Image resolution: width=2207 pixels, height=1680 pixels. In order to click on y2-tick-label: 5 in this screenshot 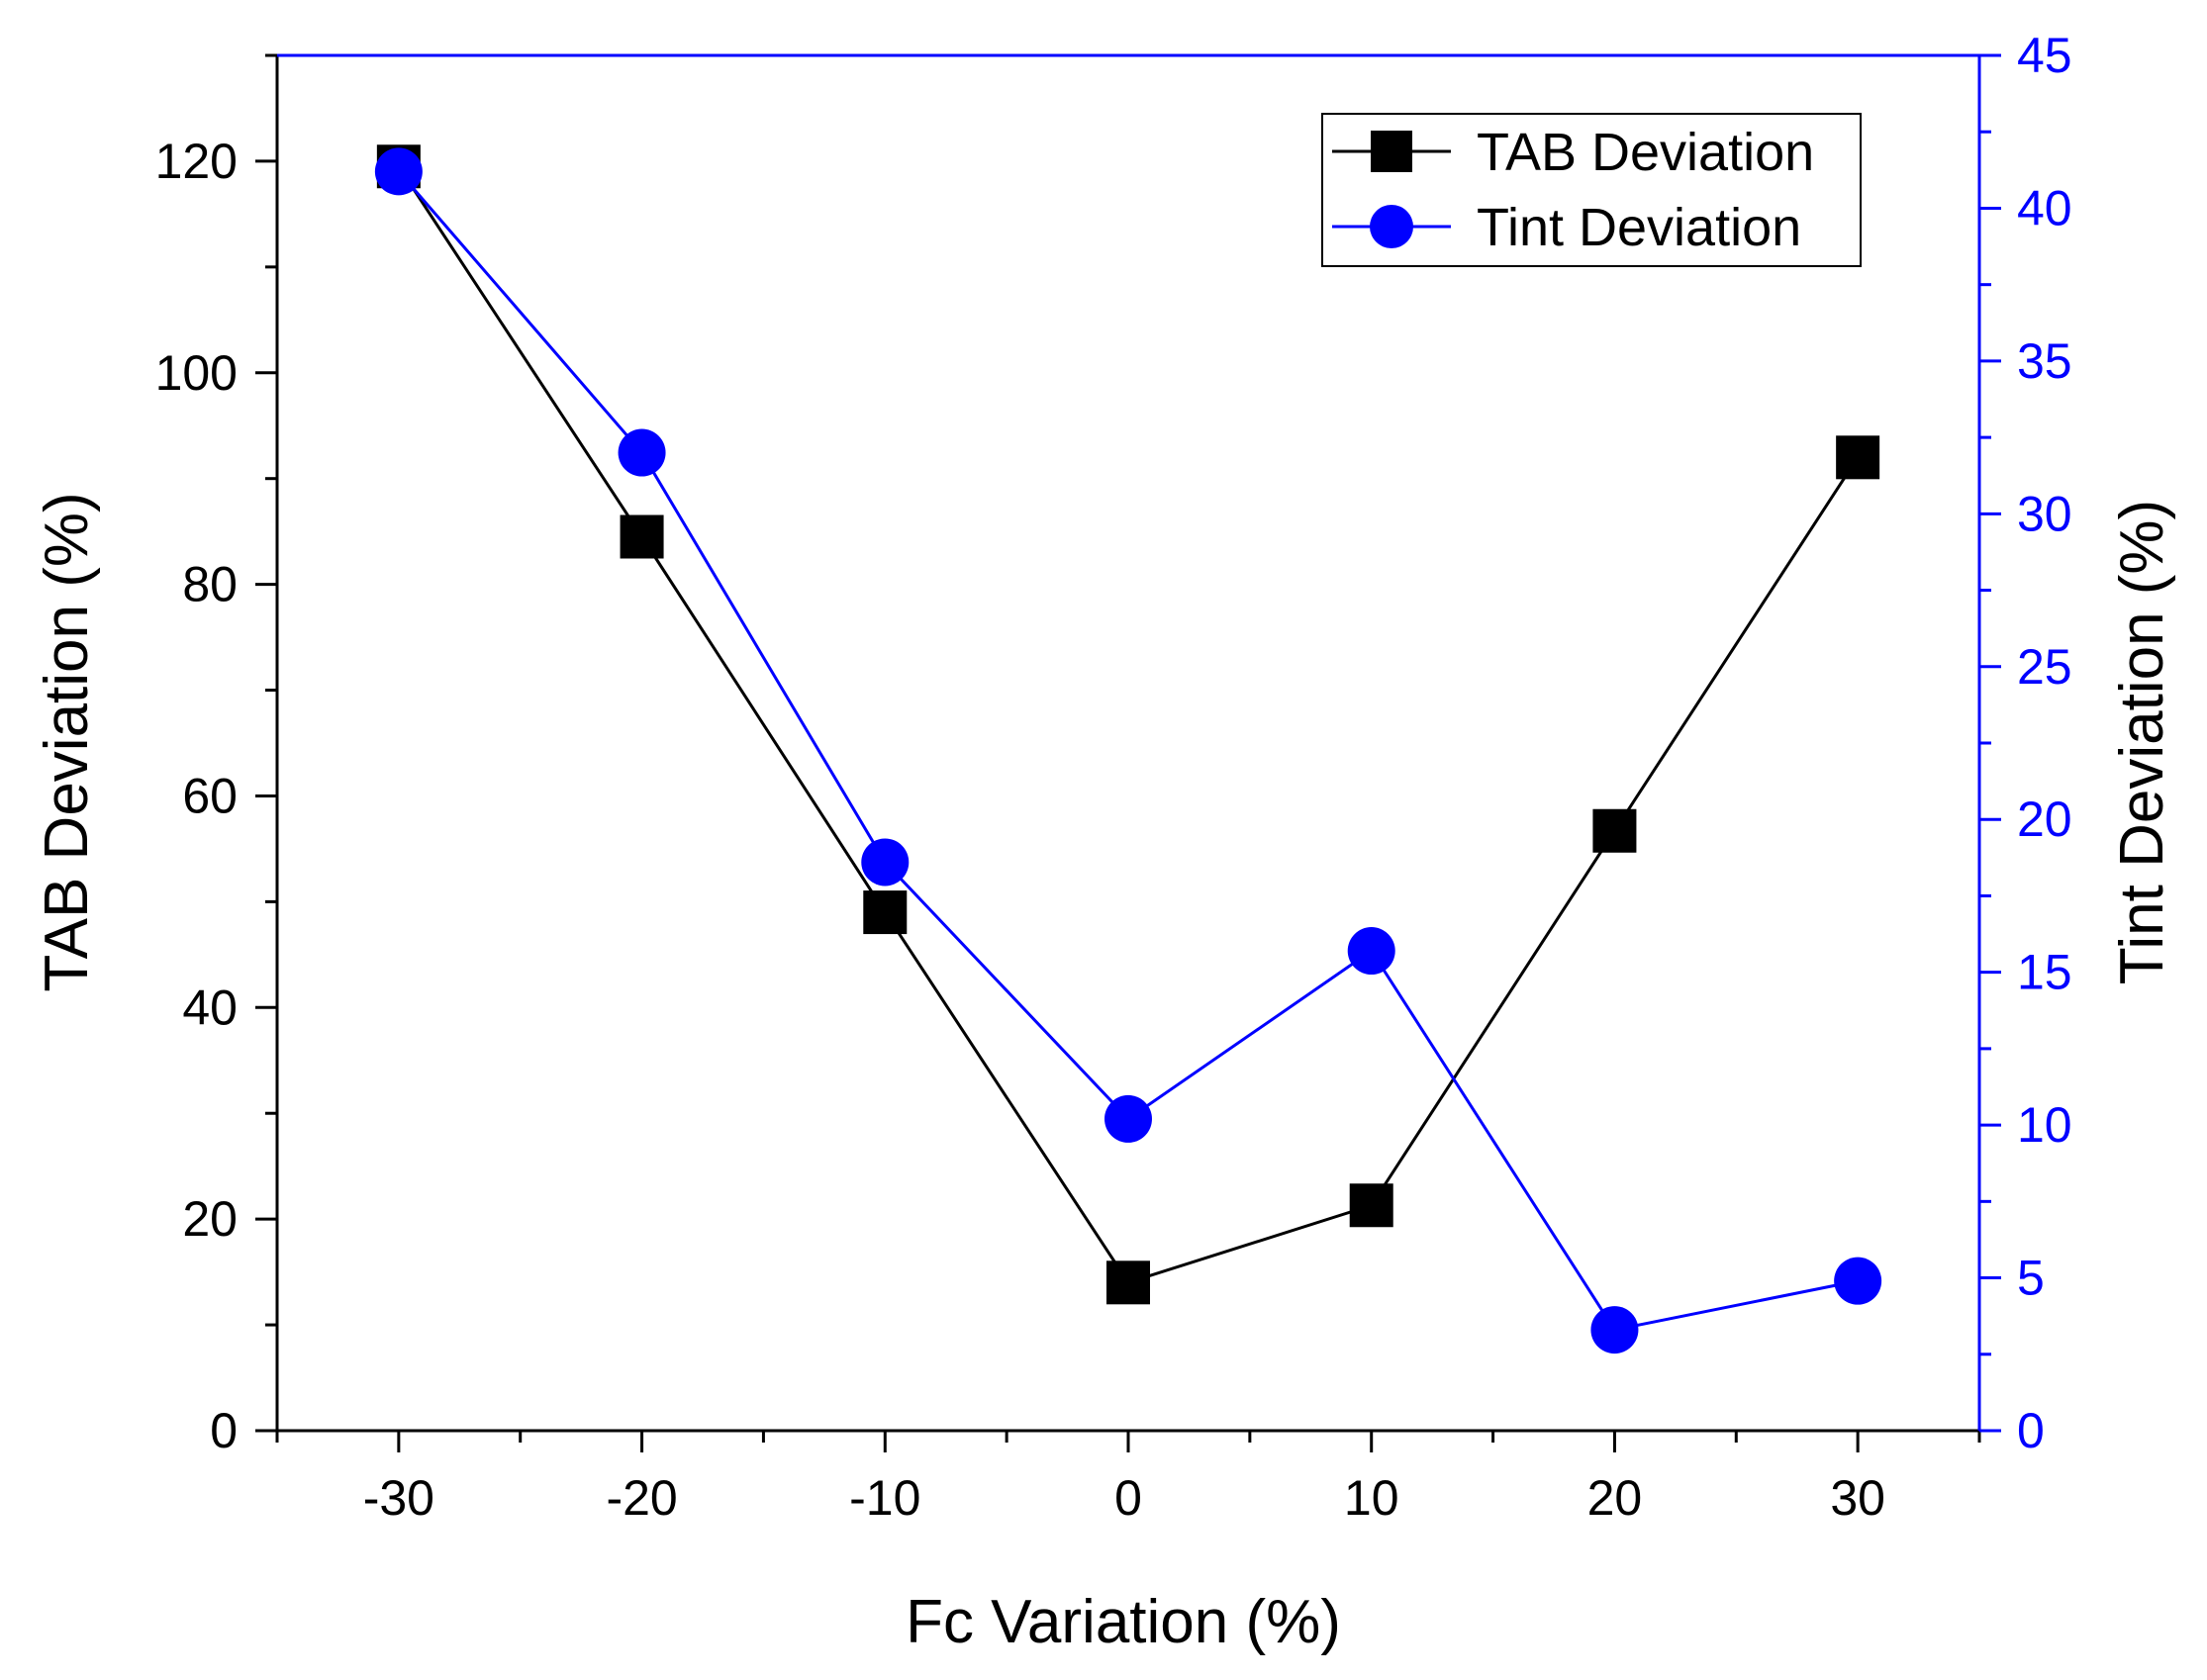, I will do `click(2031, 1278)`.